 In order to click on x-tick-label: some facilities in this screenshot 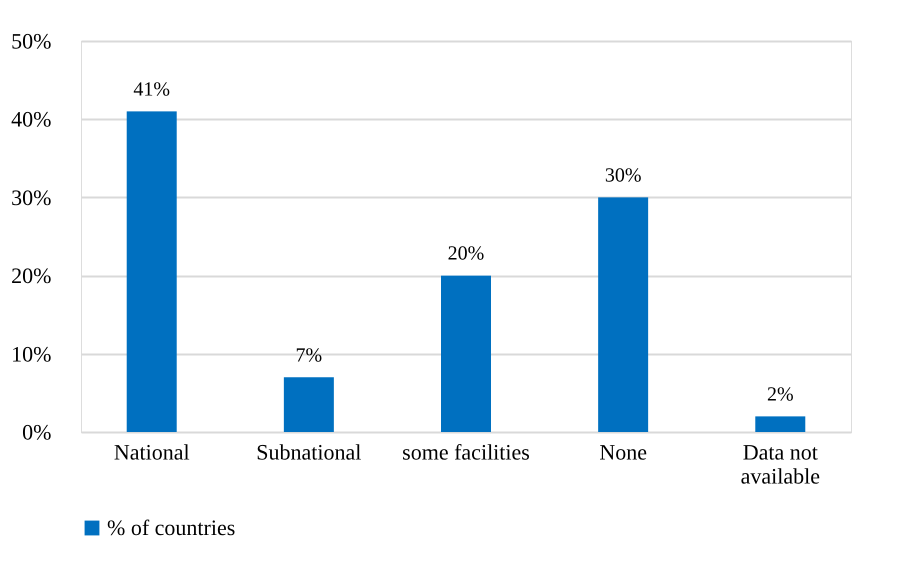, I will do `click(466, 452)`.